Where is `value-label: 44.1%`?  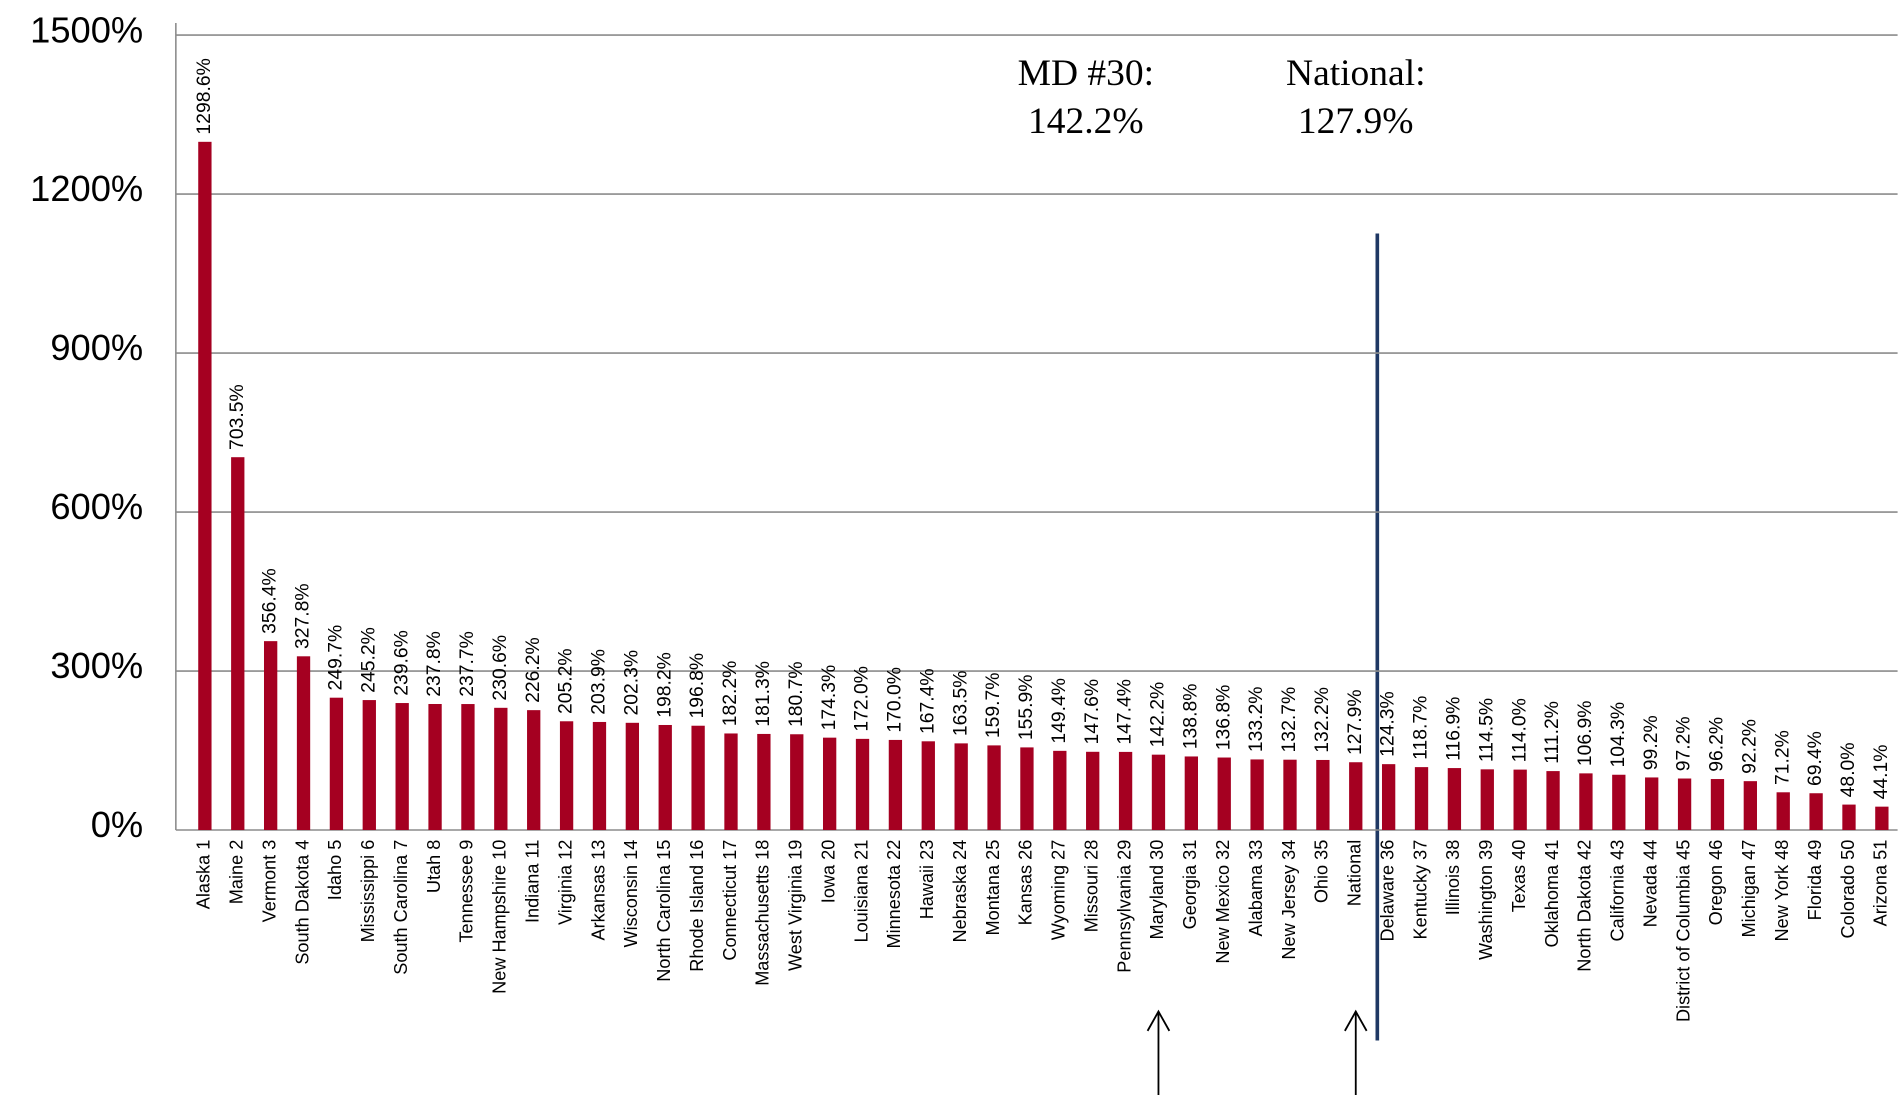 value-label: 44.1% is located at coordinates (1881, 772).